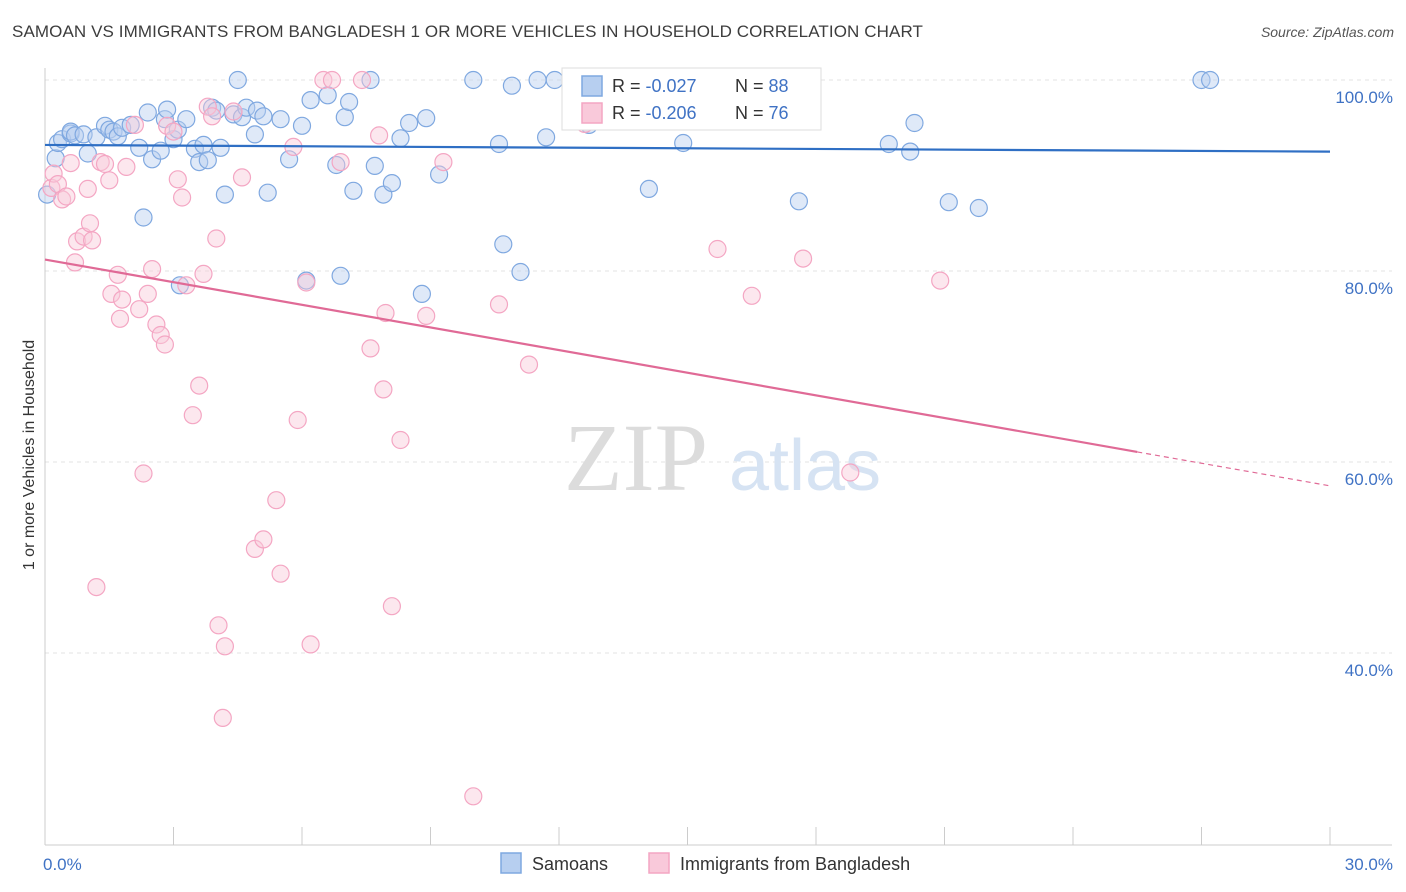  I want to click on y-tick-label-2: 60.0%, so click(1369, 479).